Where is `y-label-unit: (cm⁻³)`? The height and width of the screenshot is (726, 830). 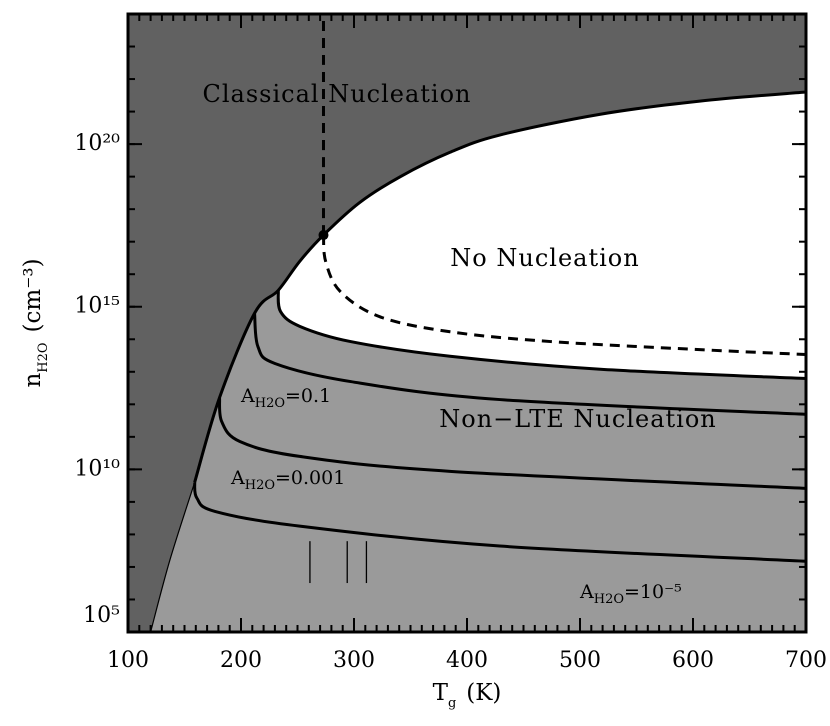
y-label-unit: (cm⁻³) is located at coordinates (33, 295).